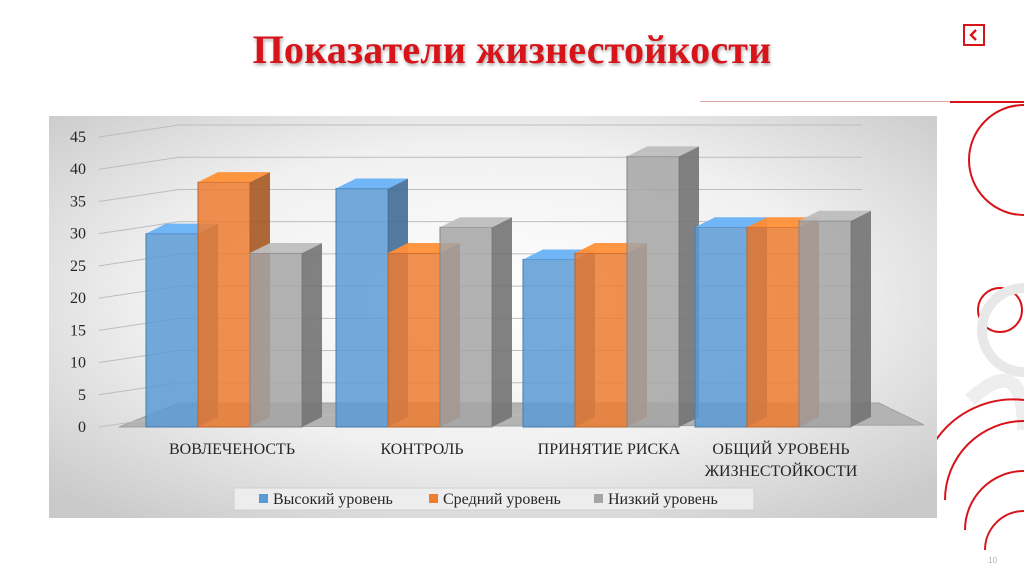 The width and height of the screenshot is (1024, 574). I want to click on y-tick-label: 25, so click(78, 266).